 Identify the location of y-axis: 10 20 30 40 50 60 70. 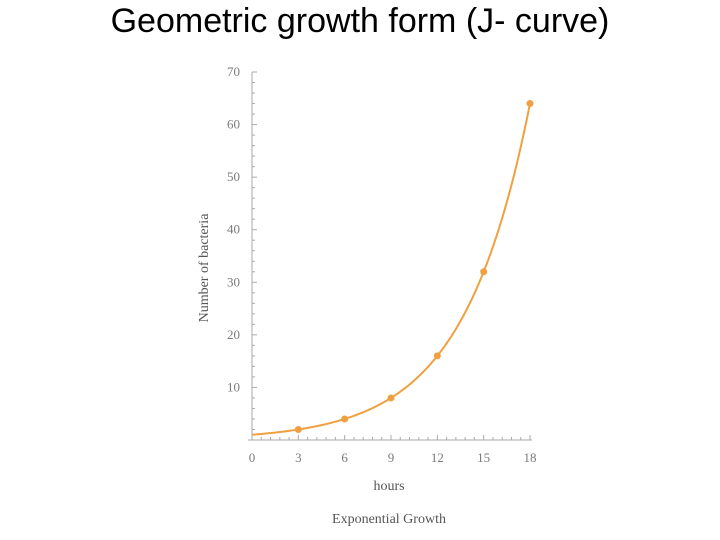
(242, 252).